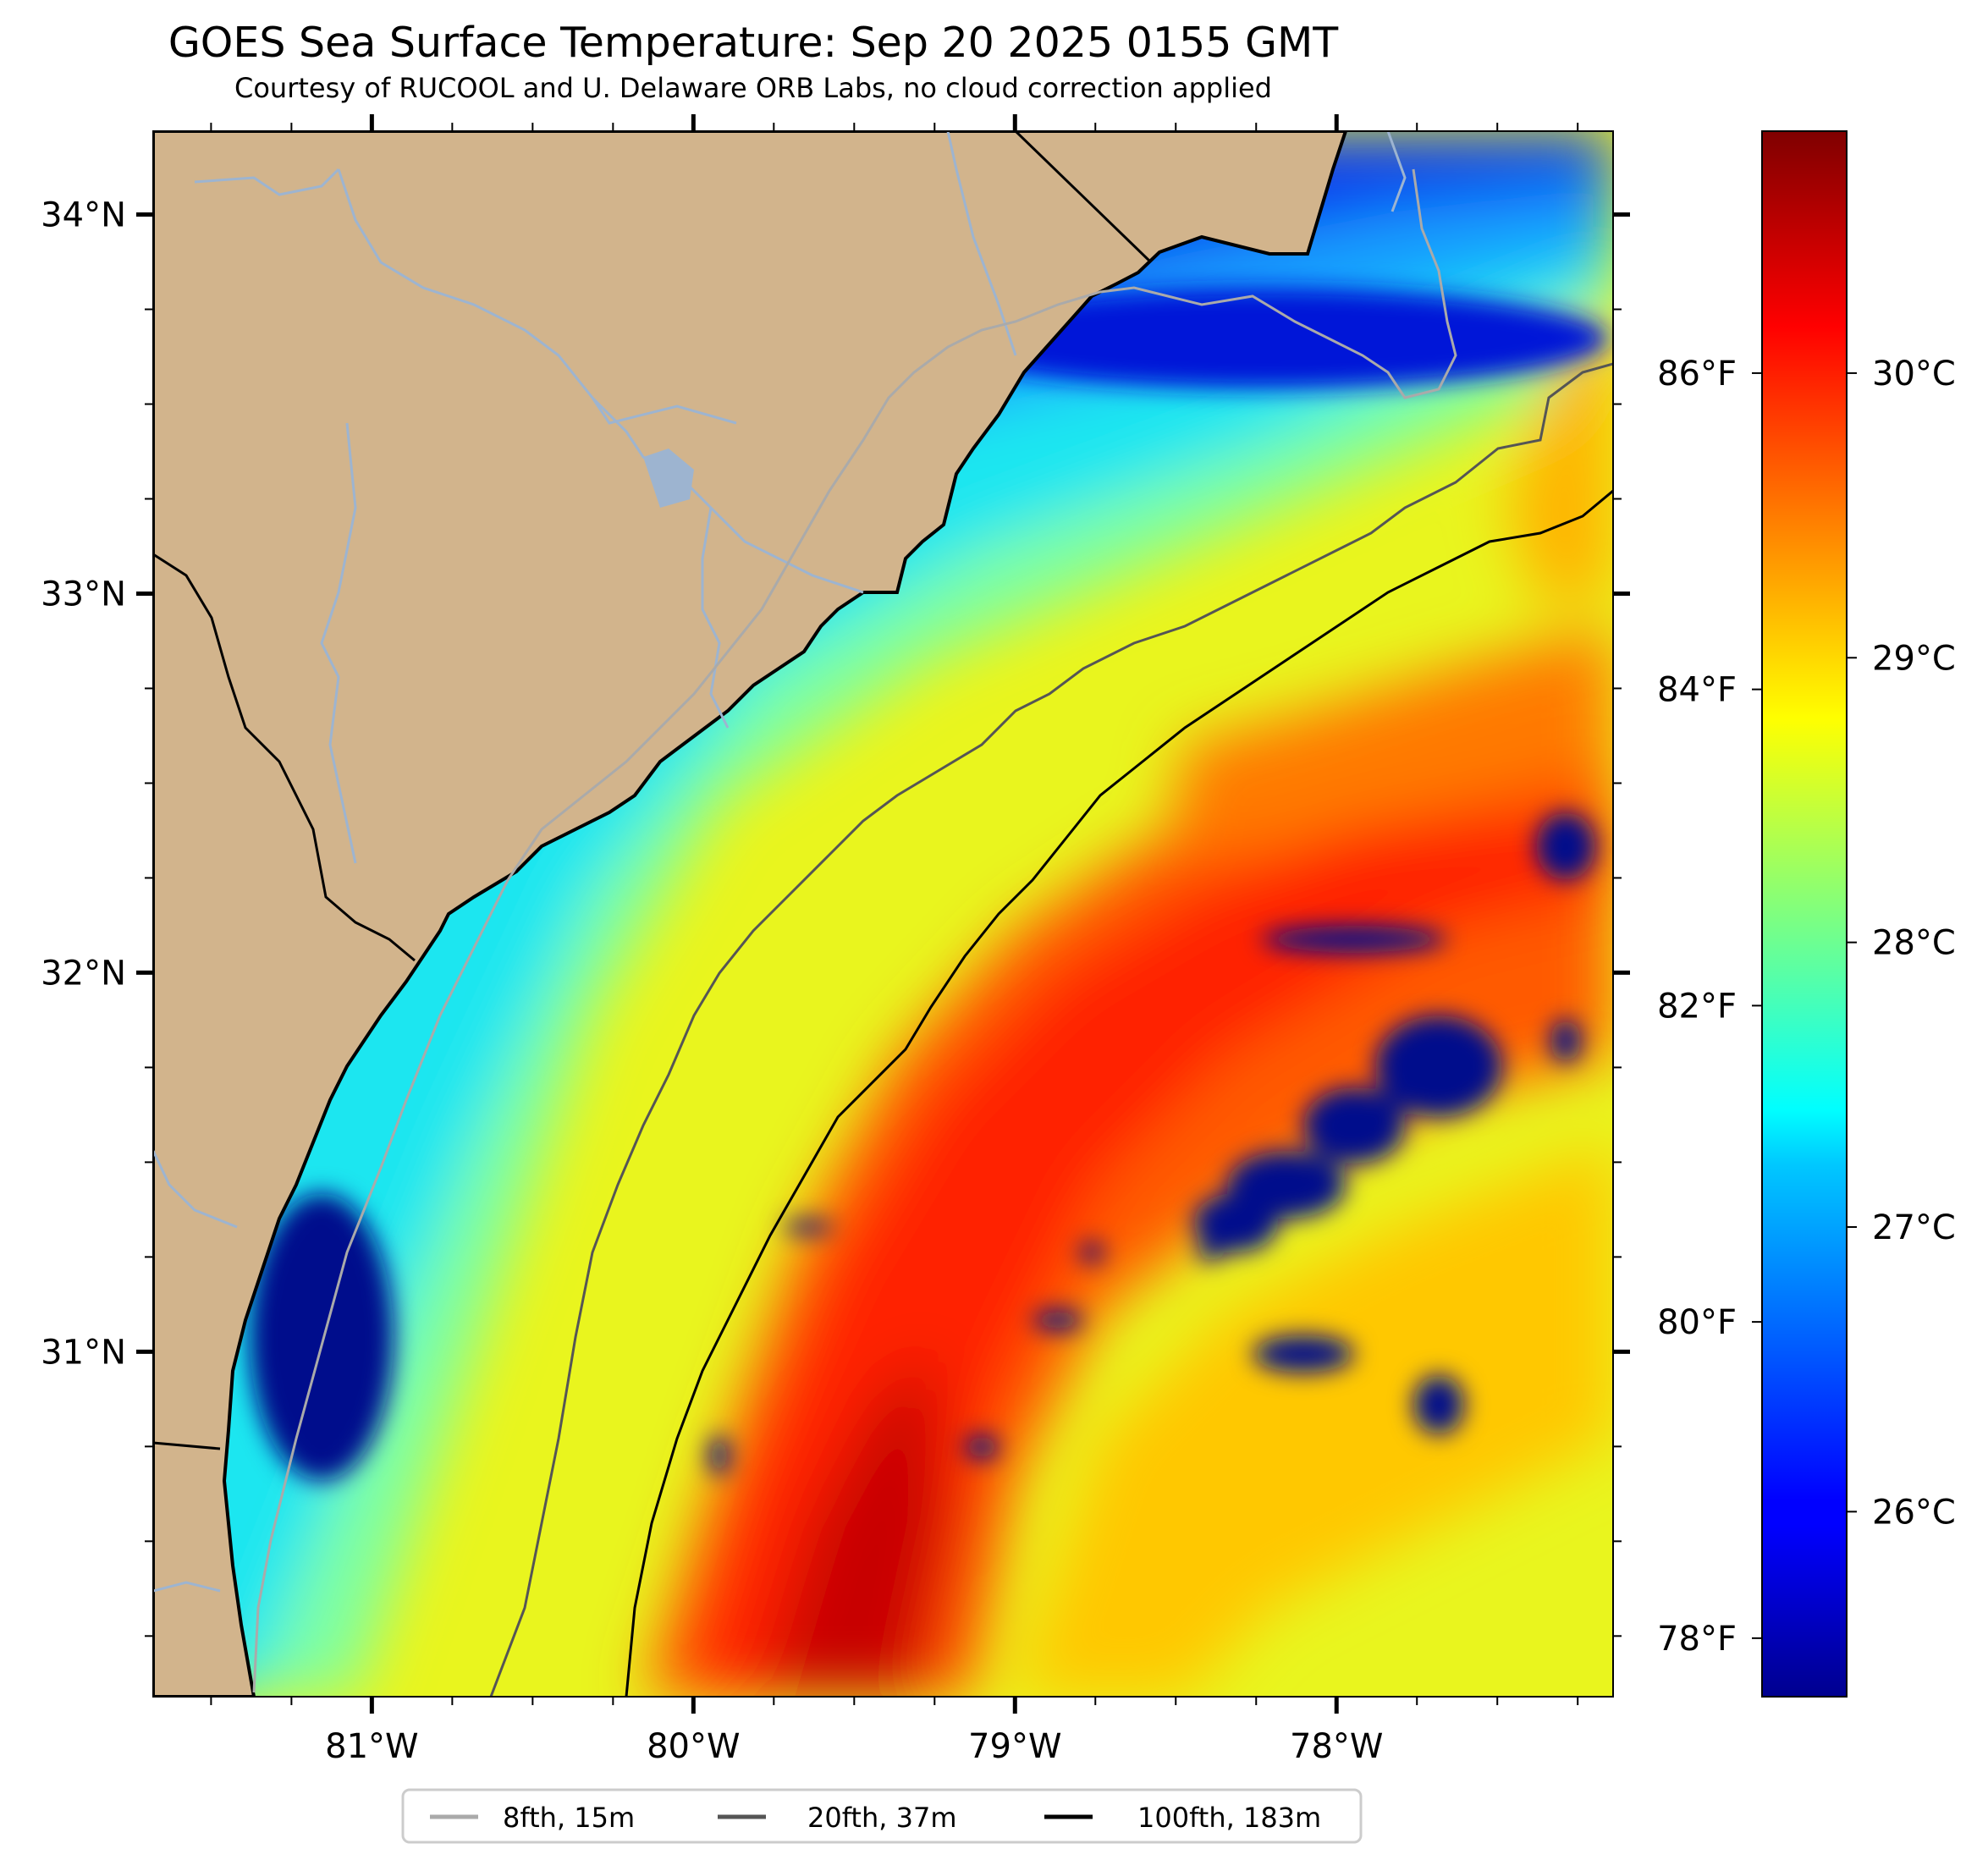 The width and height of the screenshot is (1988, 1871). What do you see at coordinates (1014, 1747) in the screenshot?
I see `lon-tick-label: 79°W` at bounding box center [1014, 1747].